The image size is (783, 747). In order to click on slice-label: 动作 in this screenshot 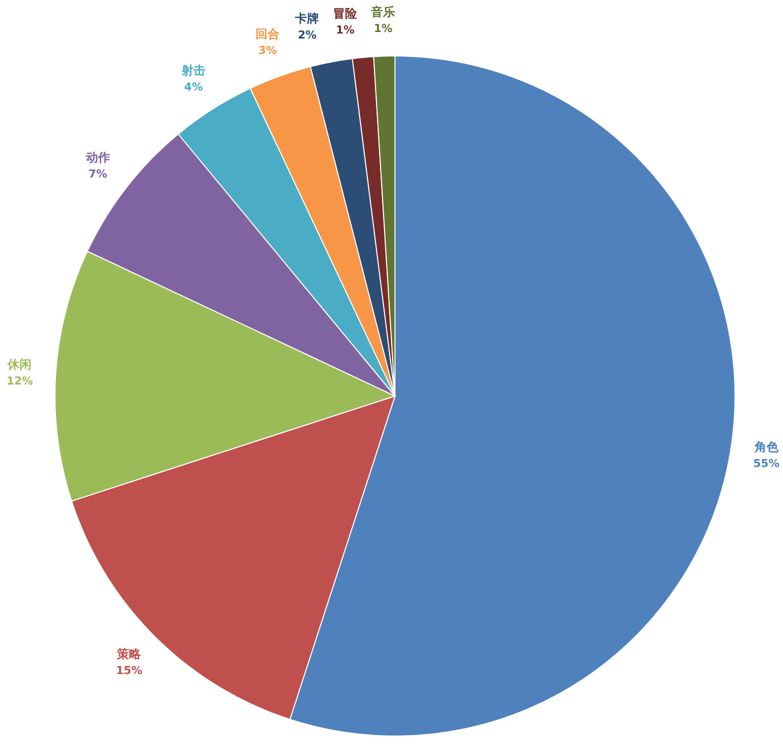, I will do `click(97, 157)`.